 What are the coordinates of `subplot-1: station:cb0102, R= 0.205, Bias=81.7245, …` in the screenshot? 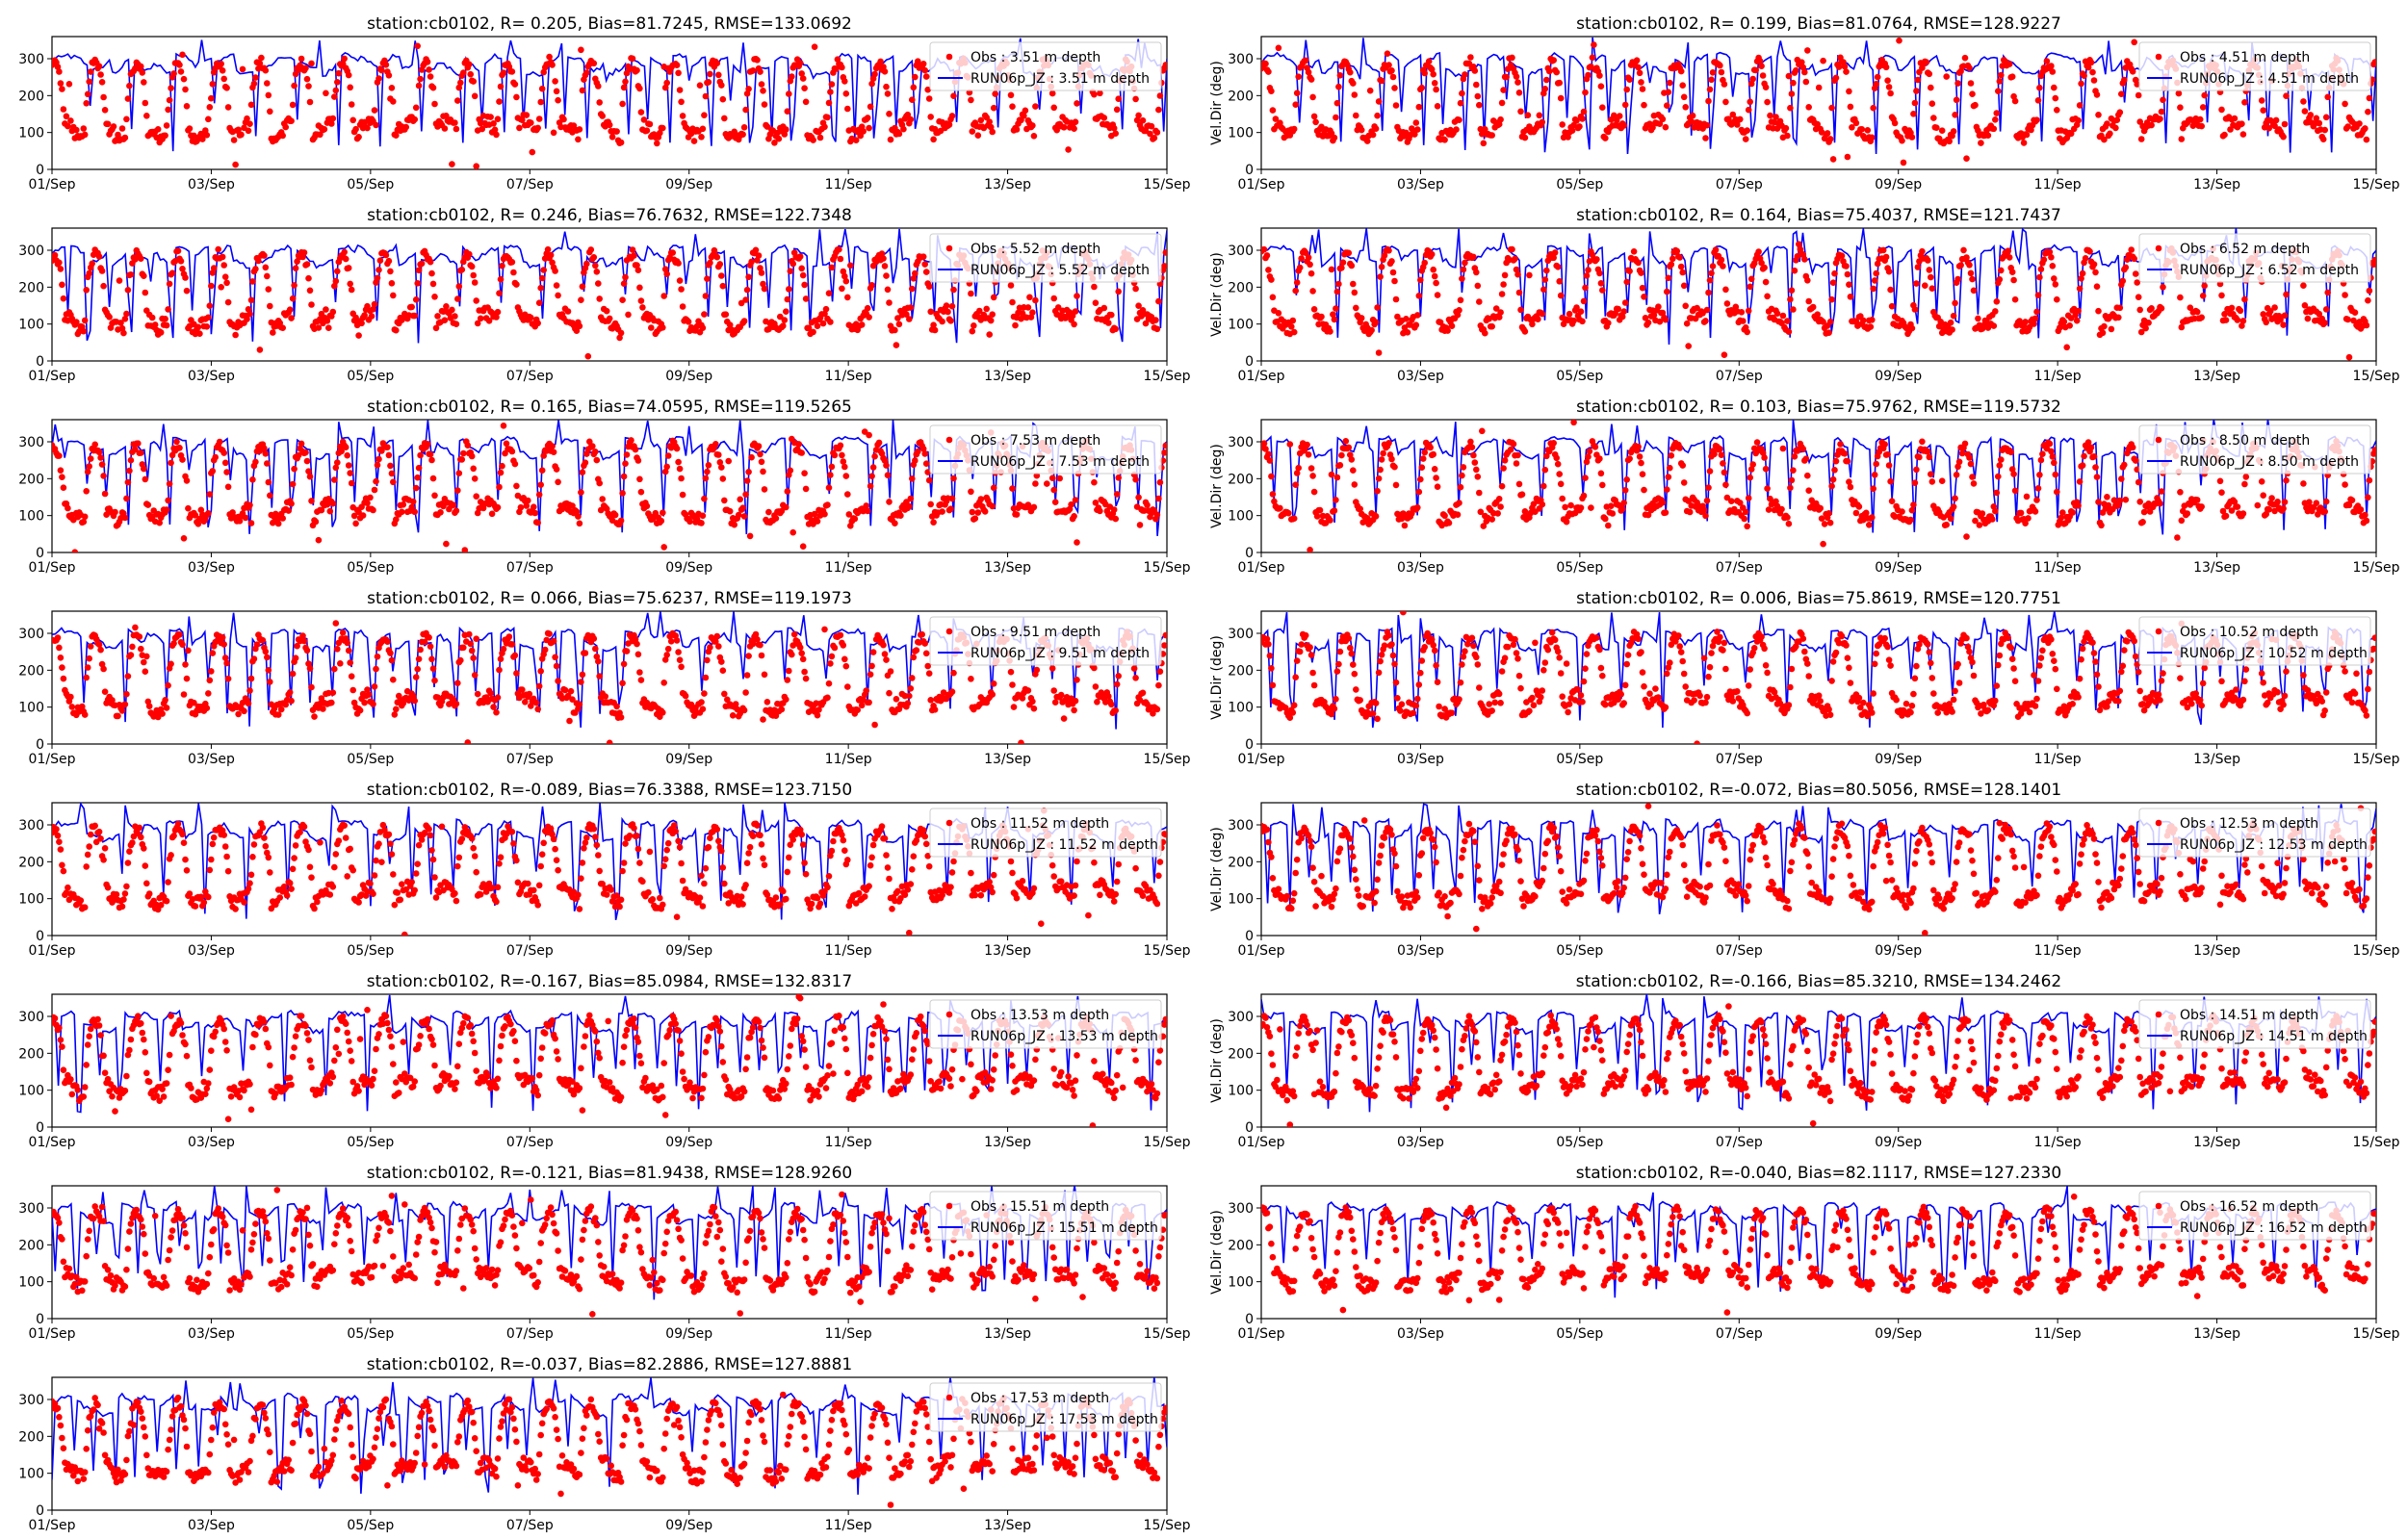 It's located at (604, 103).